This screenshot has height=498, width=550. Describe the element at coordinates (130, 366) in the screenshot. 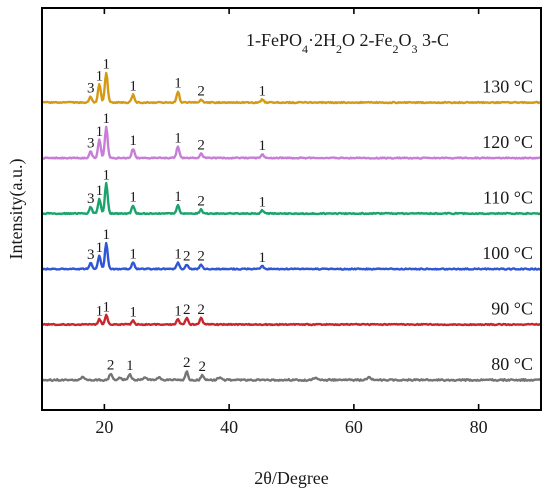

I see `peak-label-5-1: 1` at that location.